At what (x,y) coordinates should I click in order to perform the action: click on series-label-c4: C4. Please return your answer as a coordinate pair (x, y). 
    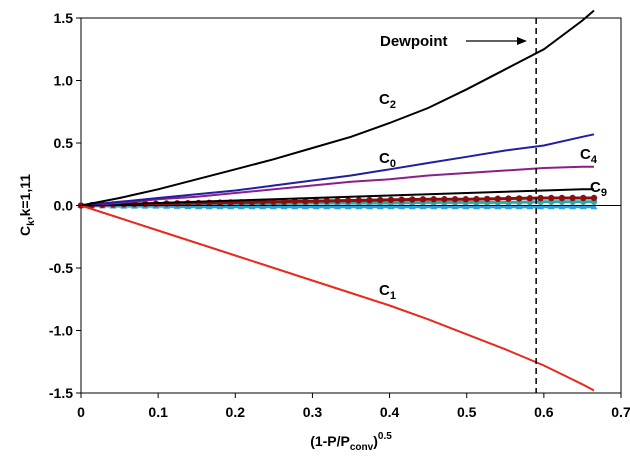
    Looking at the image, I should click on (589, 156).